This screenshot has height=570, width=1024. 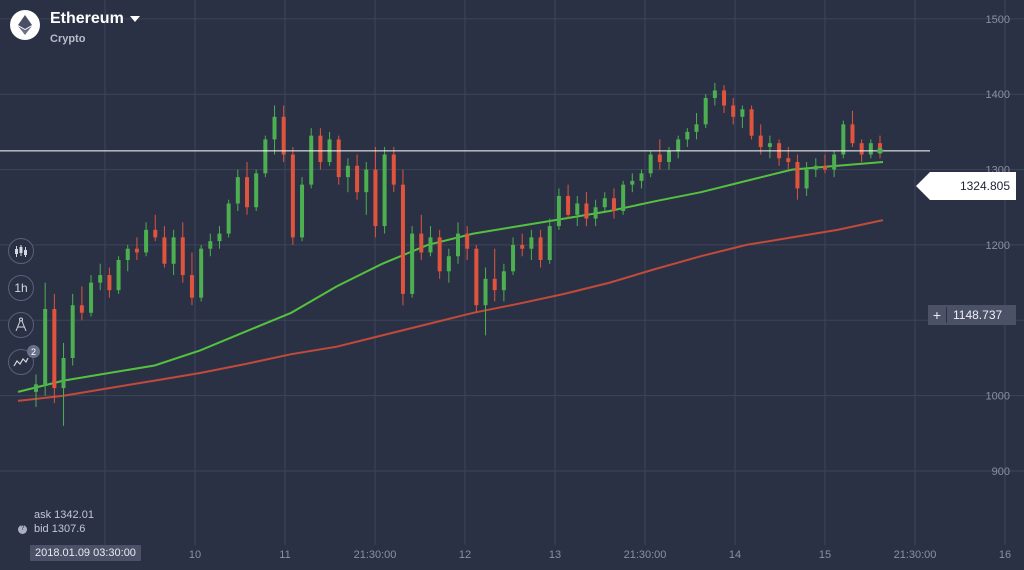 What do you see at coordinates (1005, 555) in the screenshot?
I see `x-tick-label: 16` at bounding box center [1005, 555].